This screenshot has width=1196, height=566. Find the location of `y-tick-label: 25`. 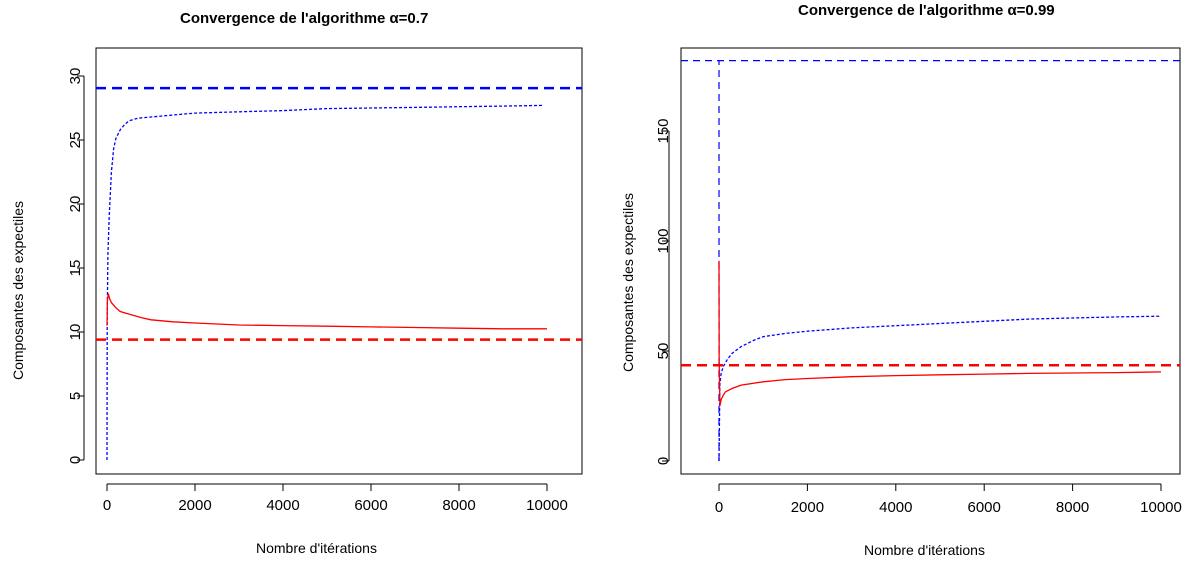

y-tick-label: 25 is located at coordinates (75, 140).